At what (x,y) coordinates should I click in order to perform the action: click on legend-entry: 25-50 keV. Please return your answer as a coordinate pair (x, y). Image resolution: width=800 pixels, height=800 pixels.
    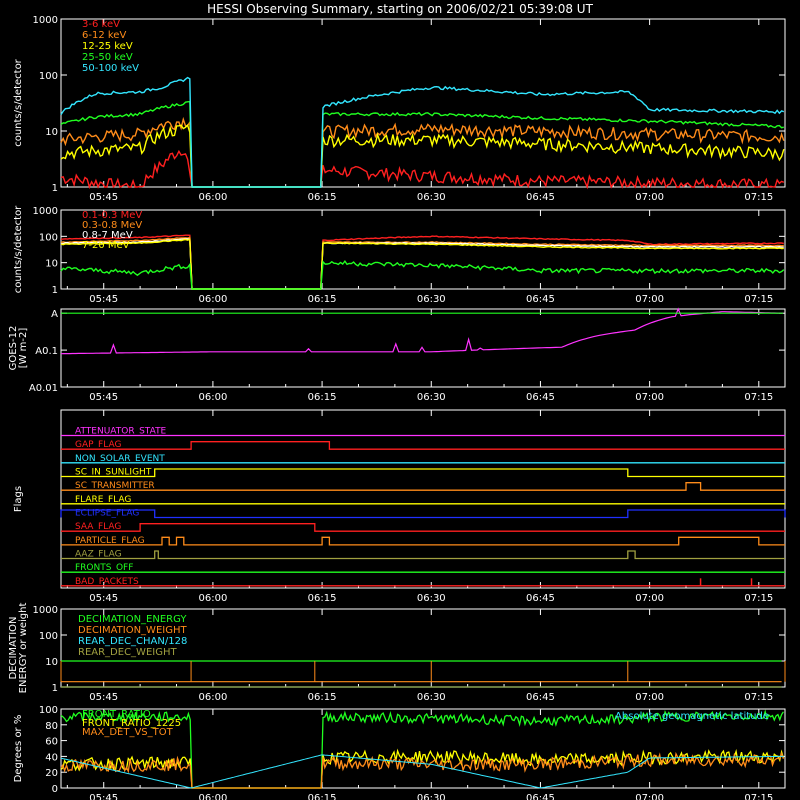
    Looking at the image, I should click on (107, 57).